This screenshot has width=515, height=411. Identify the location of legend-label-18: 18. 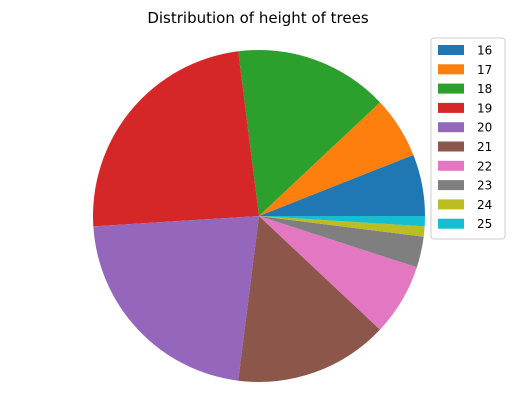
(484, 89).